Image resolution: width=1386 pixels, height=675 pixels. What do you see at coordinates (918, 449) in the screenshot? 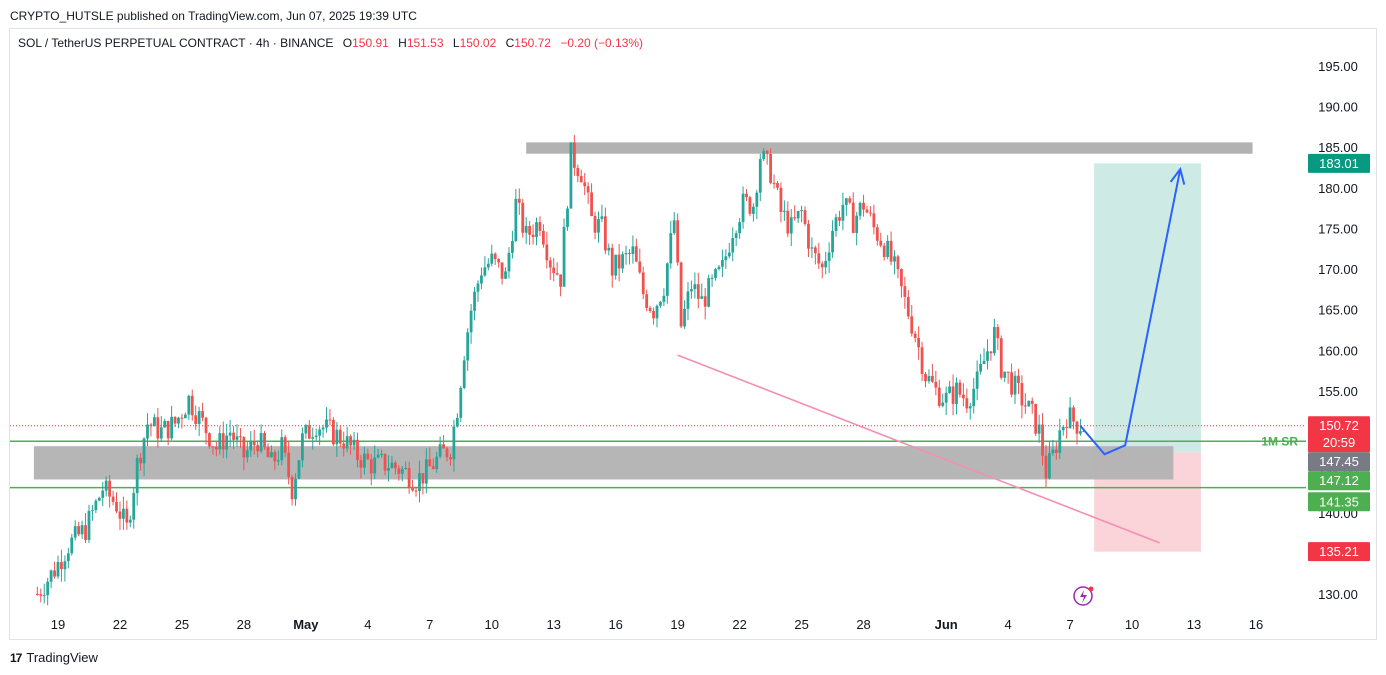
I see `wedge-line` at bounding box center [918, 449].